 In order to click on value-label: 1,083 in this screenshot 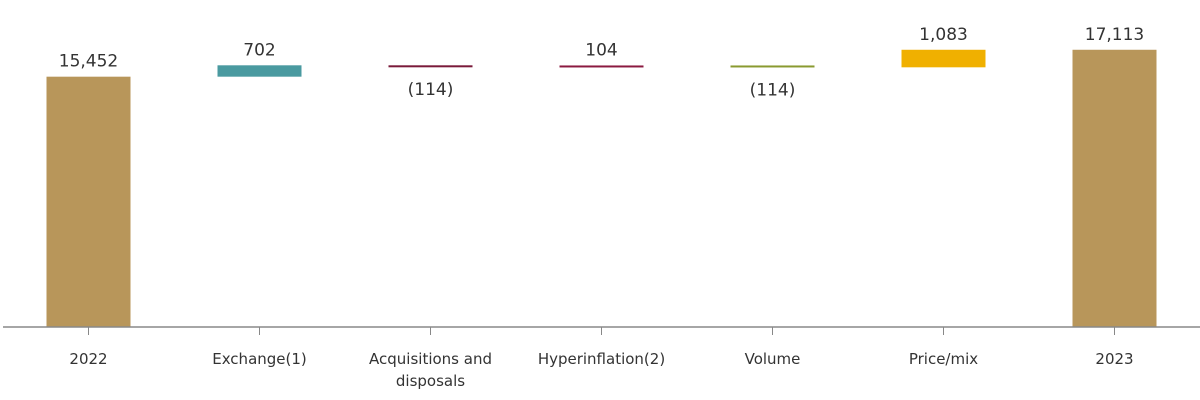, I will do `click(943, 35)`.